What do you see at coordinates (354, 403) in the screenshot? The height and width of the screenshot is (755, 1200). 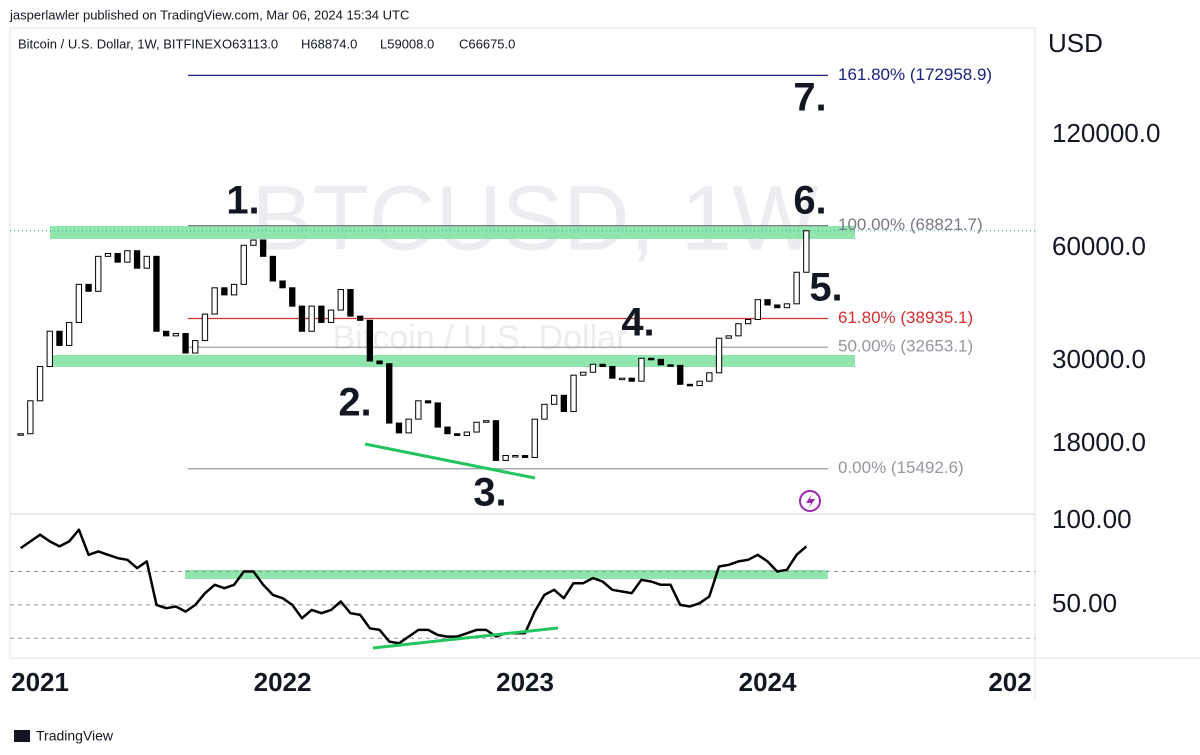 I see `wave-label: 2.` at bounding box center [354, 403].